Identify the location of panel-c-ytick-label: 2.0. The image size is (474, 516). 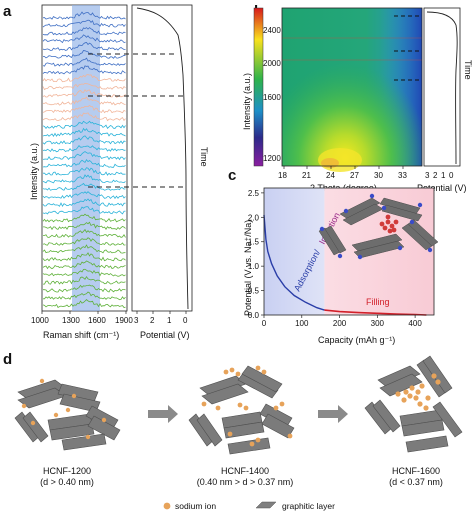
(254, 217).